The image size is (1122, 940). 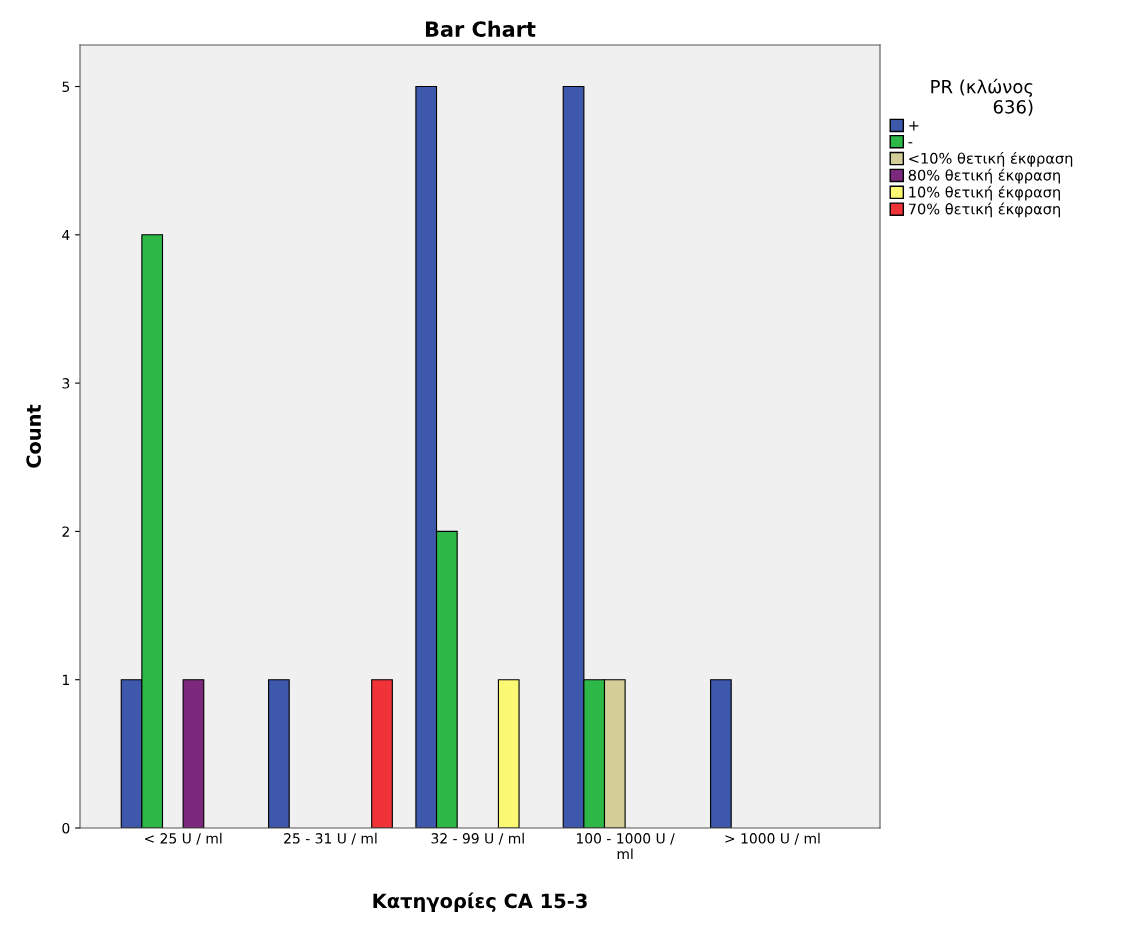 I want to click on y-tick-label: 5, so click(x=66, y=86).